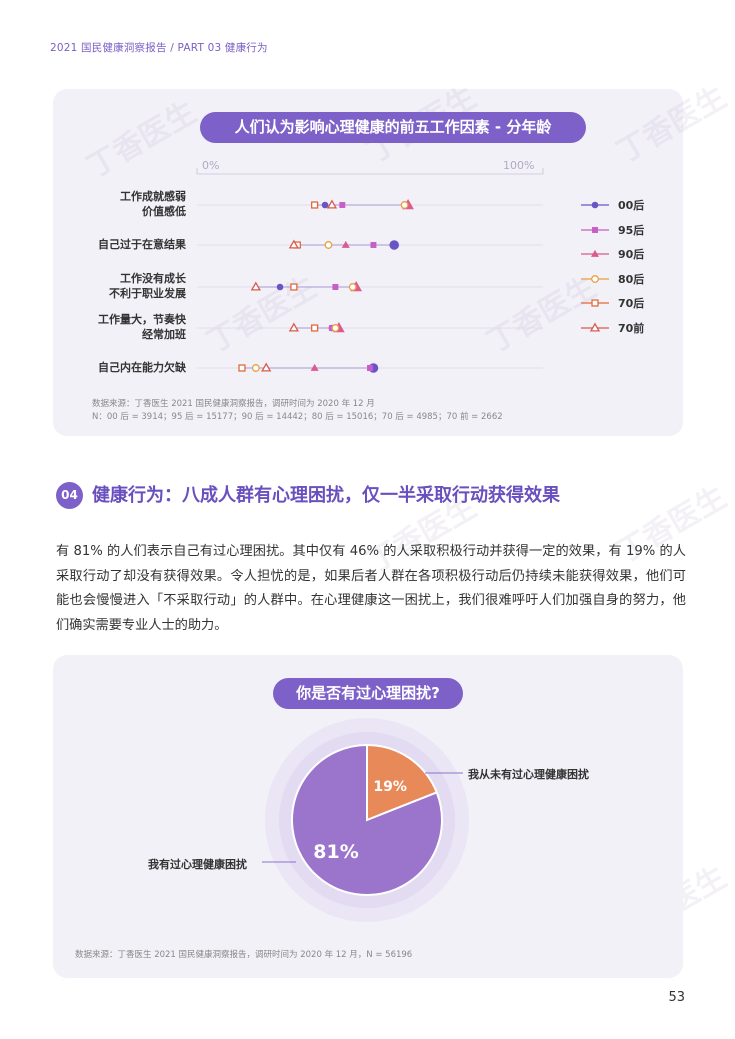 This screenshot has height=1039, width=735. What do you see at coordinates (631, 206) in the screenshot?
I see `legend-label: 00后` at bounding box center [631, 206].